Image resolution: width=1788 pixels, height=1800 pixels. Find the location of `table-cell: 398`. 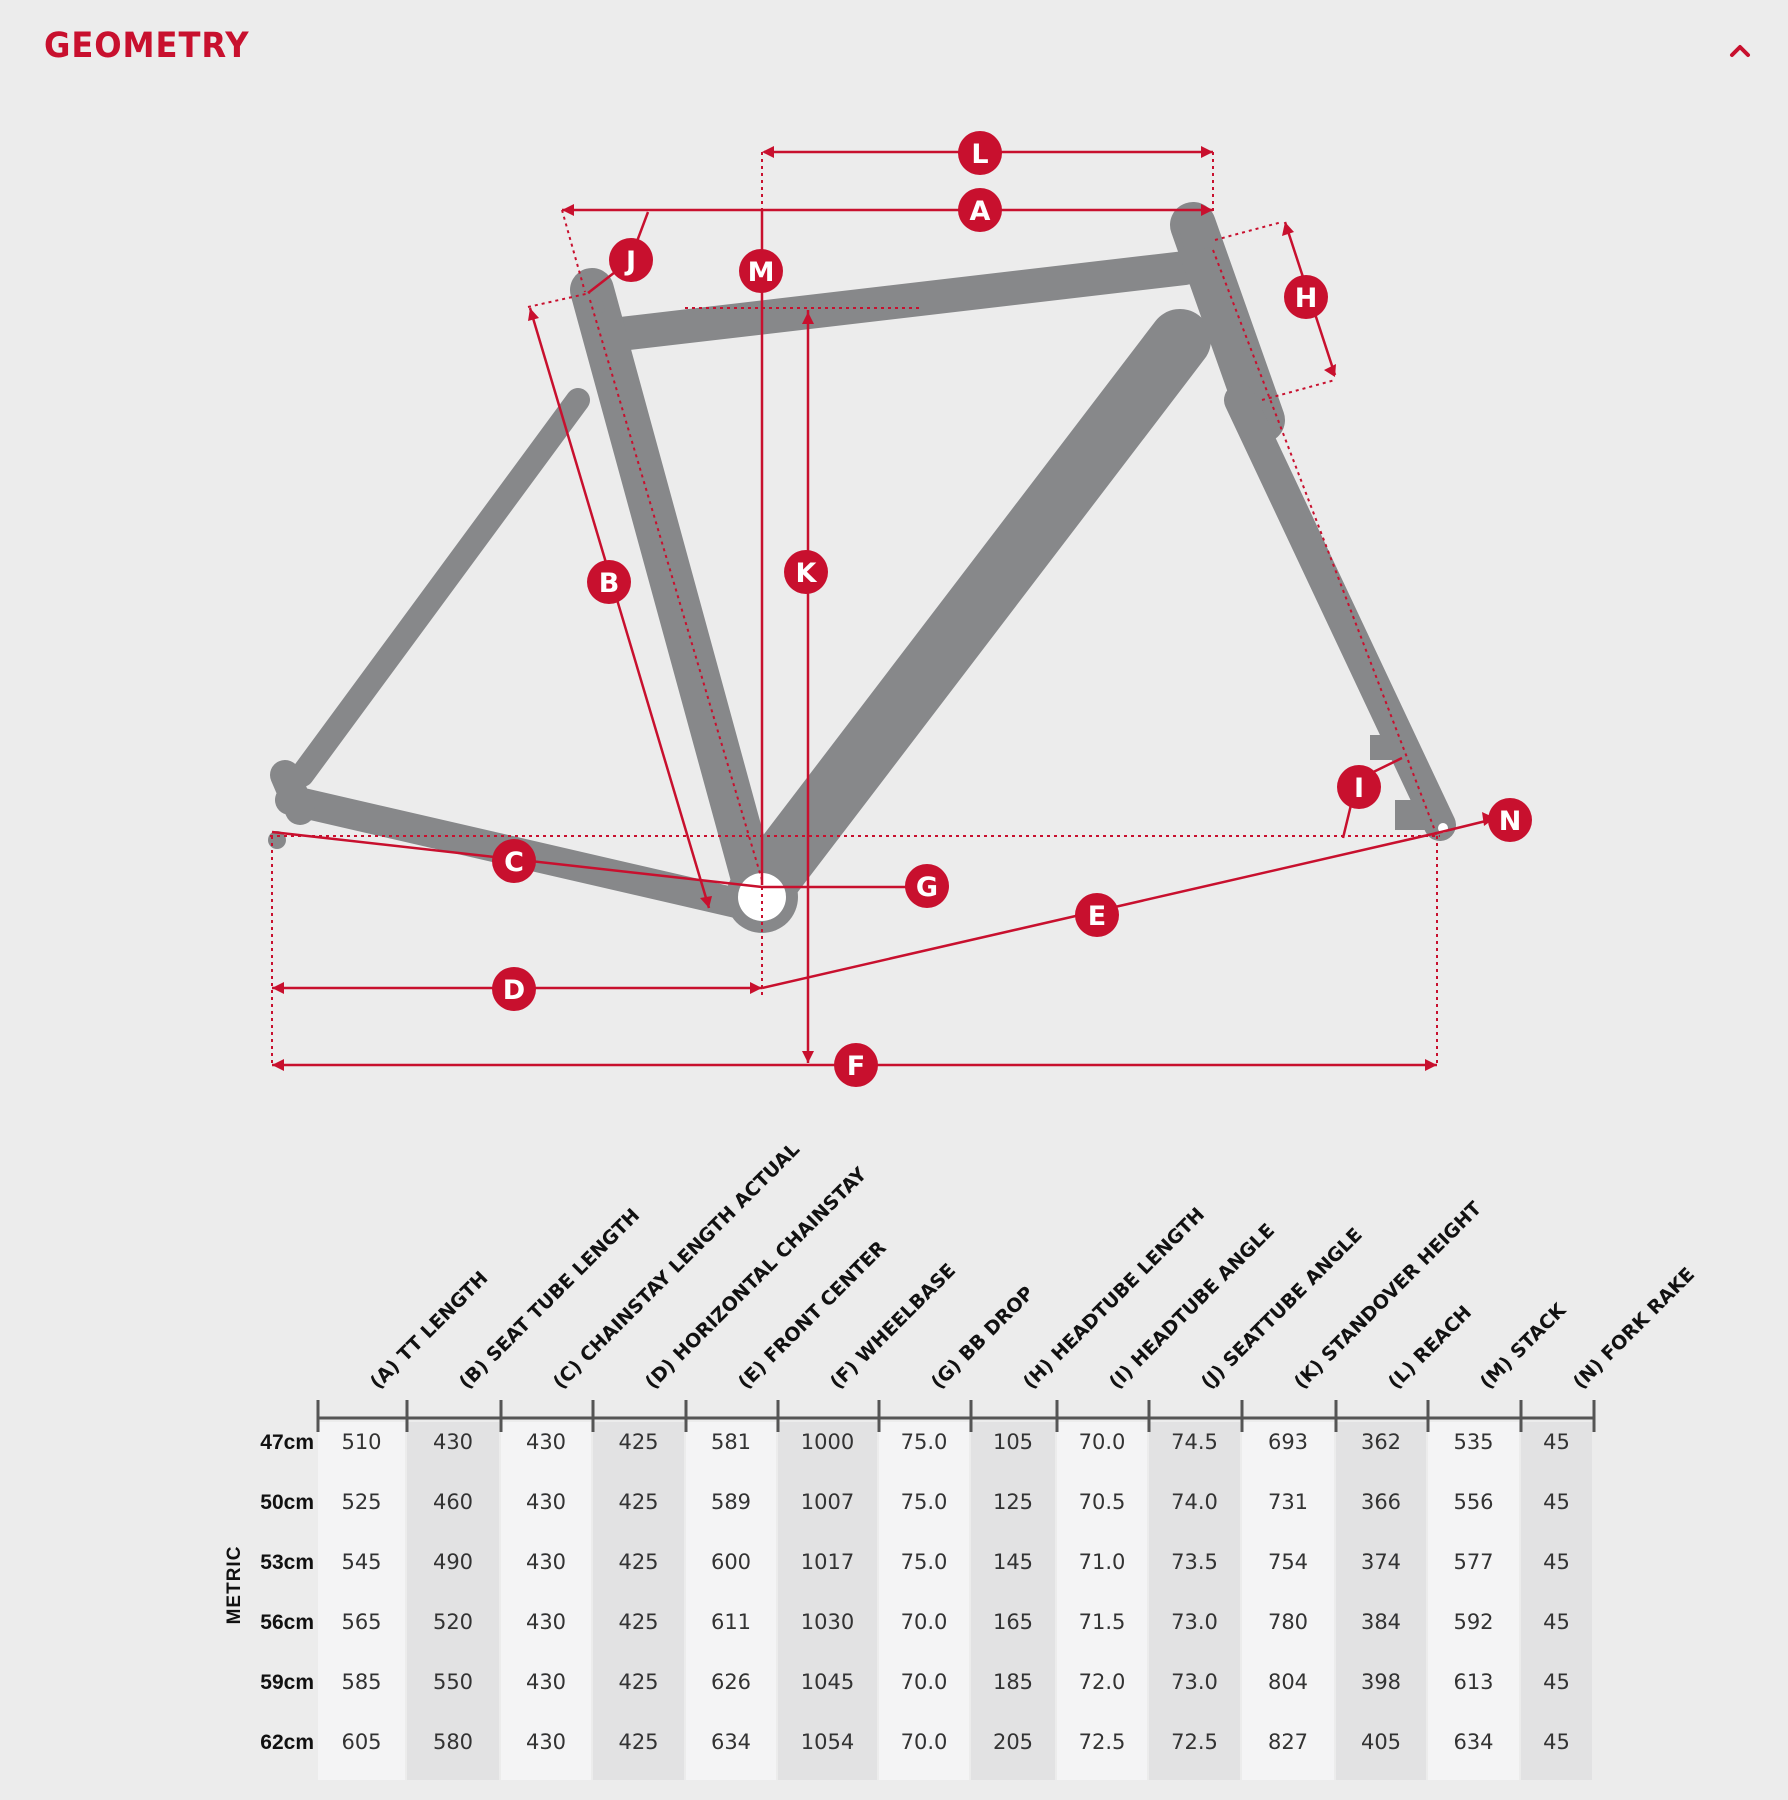

table-cell: 398 is located at coordinates (1381, 1682).